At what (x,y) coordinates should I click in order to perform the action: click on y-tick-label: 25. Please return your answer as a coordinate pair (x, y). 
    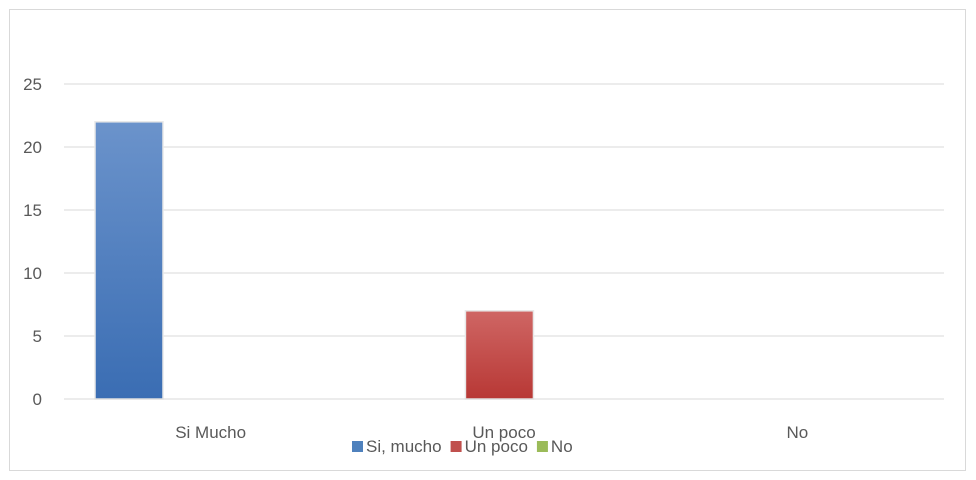
    Looking at the image, I should click on (32, 84).